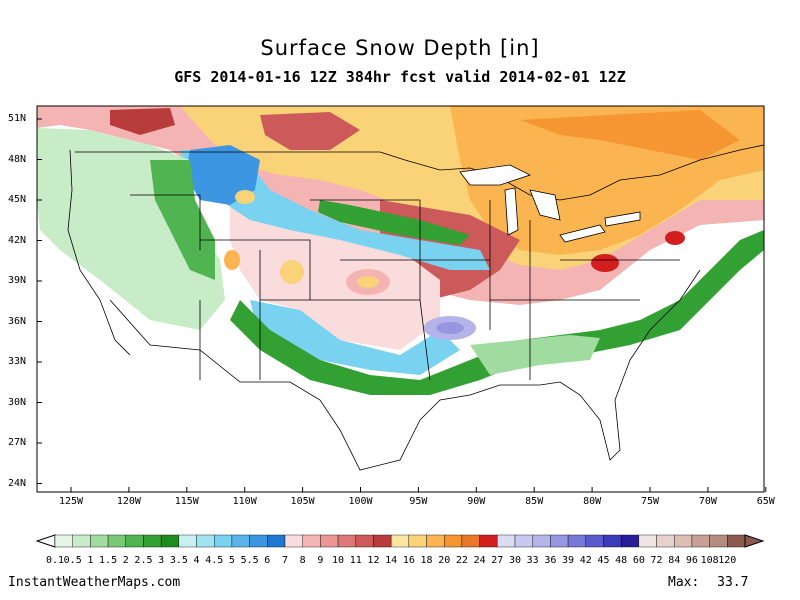  Describe the element at coordinates (754, 541) in the screenshot. I see `colorbar-arrow-right` at that location.